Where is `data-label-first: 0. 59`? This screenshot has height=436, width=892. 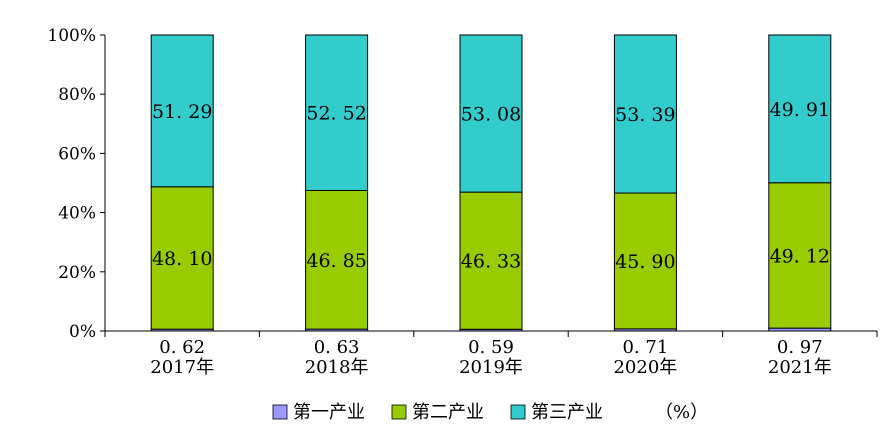 data-label-first: 0. 59 is located at coordinates (491, 347).